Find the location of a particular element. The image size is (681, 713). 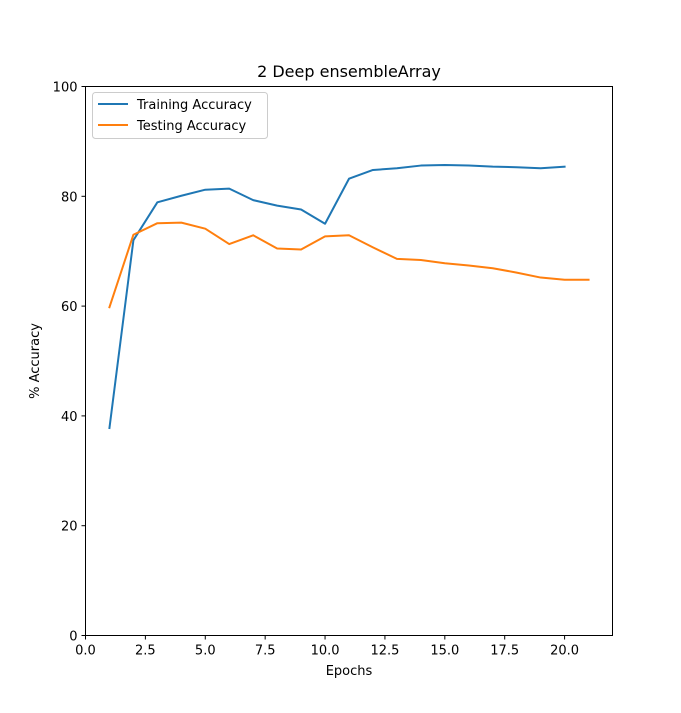

y-tick-label: 0 is located at coordinates (73, 637).